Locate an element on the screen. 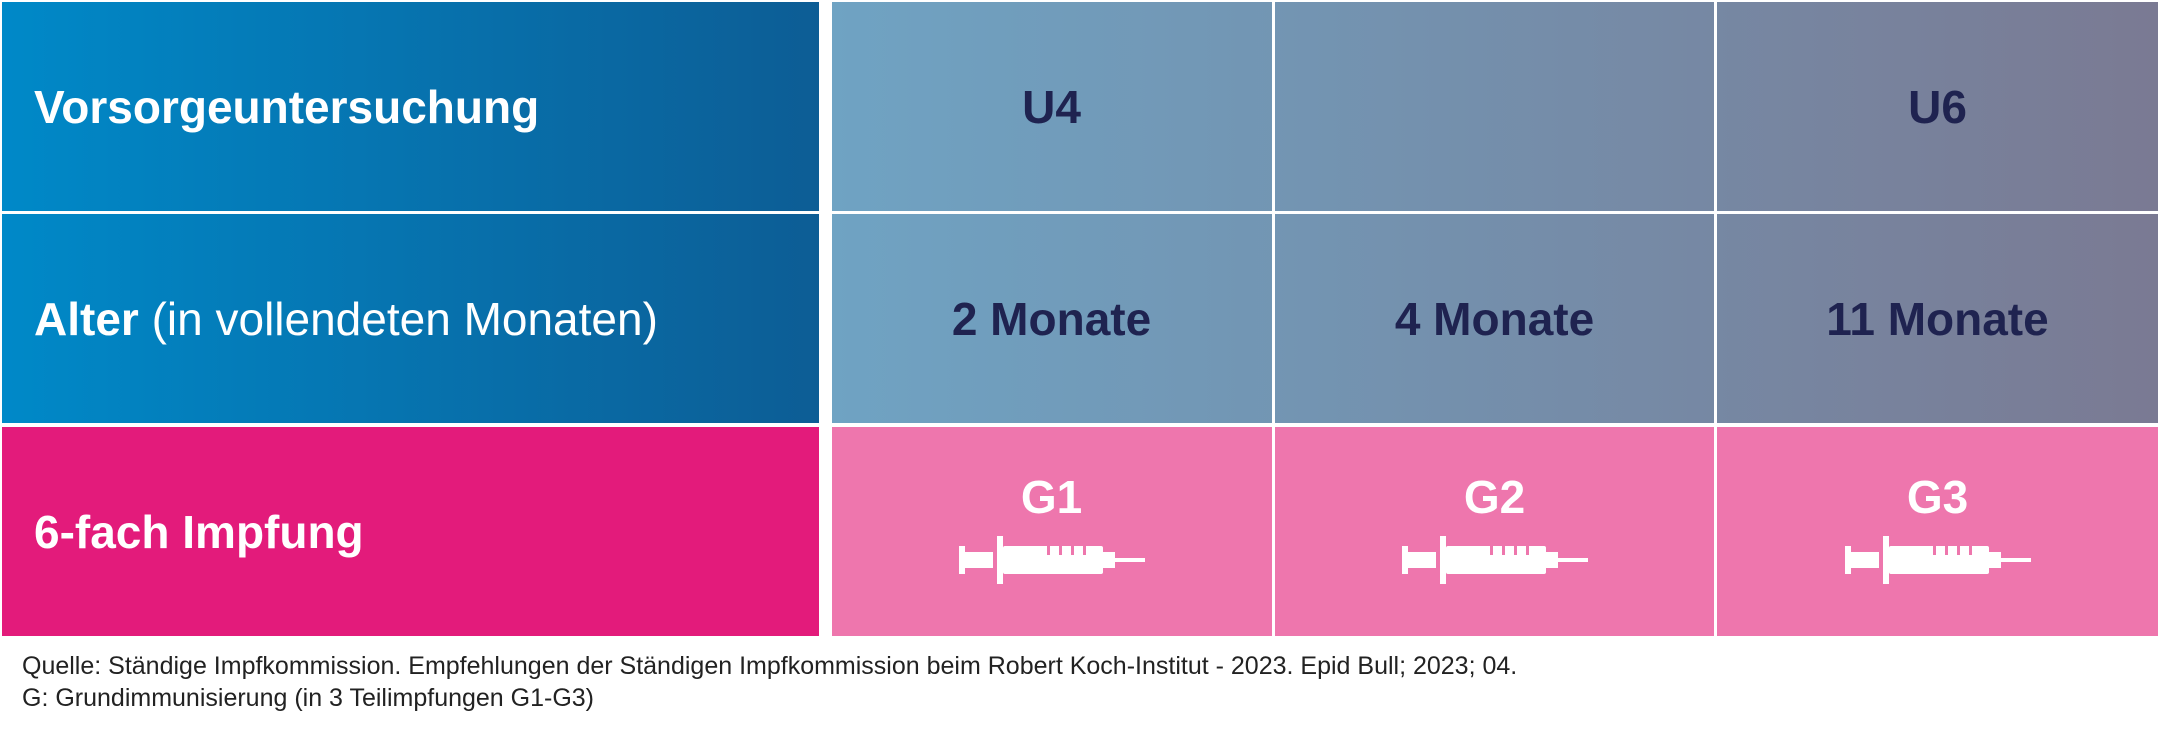  row-label-bold: Alter is located at coordinates (86, 318).